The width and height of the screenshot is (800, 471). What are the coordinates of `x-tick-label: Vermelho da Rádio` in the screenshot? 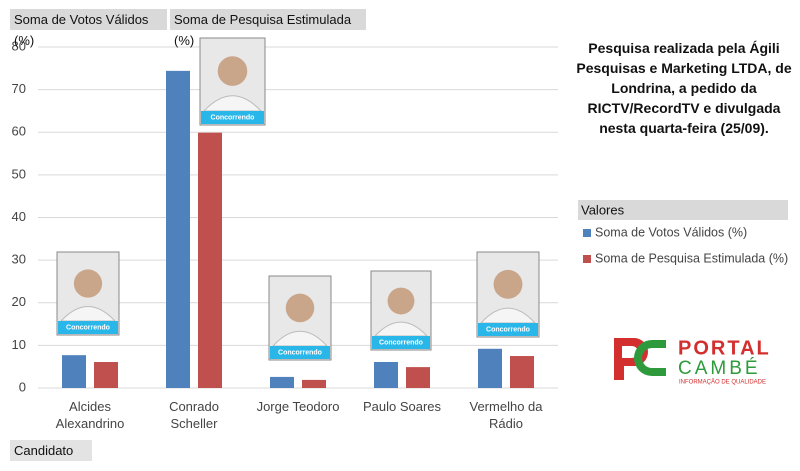 It's located at (506, 415).